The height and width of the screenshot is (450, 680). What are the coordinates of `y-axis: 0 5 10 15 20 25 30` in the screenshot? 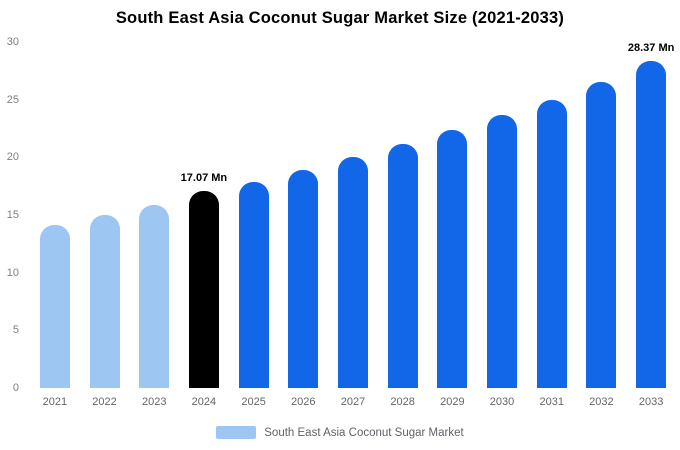 It's located at (12, 215).